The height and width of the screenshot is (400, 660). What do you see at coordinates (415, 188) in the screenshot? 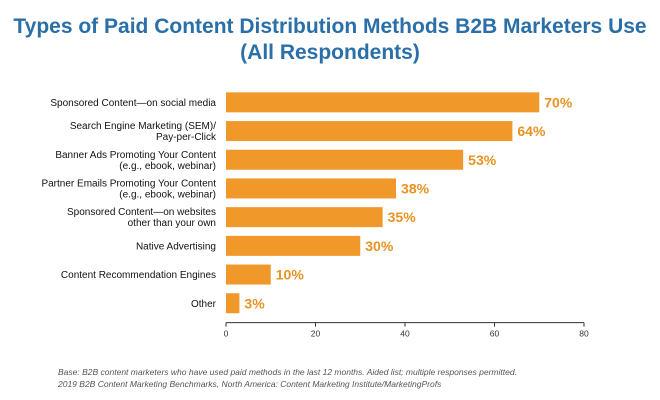
I see `value-label: 38%` at bounding box center [415, 188].